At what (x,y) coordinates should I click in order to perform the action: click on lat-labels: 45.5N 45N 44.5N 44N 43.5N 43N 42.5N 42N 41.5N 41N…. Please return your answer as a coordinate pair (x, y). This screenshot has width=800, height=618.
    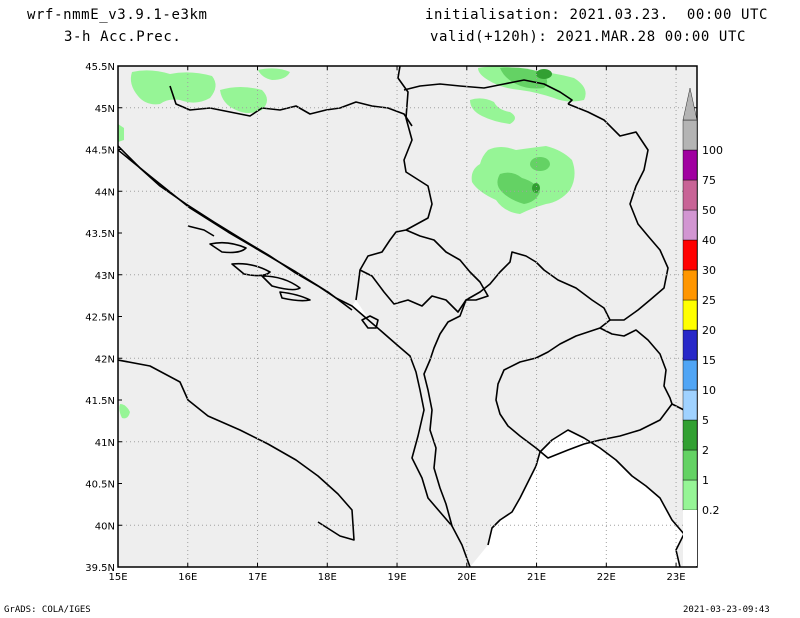
    Looking at the image, I should click on (100, 318).